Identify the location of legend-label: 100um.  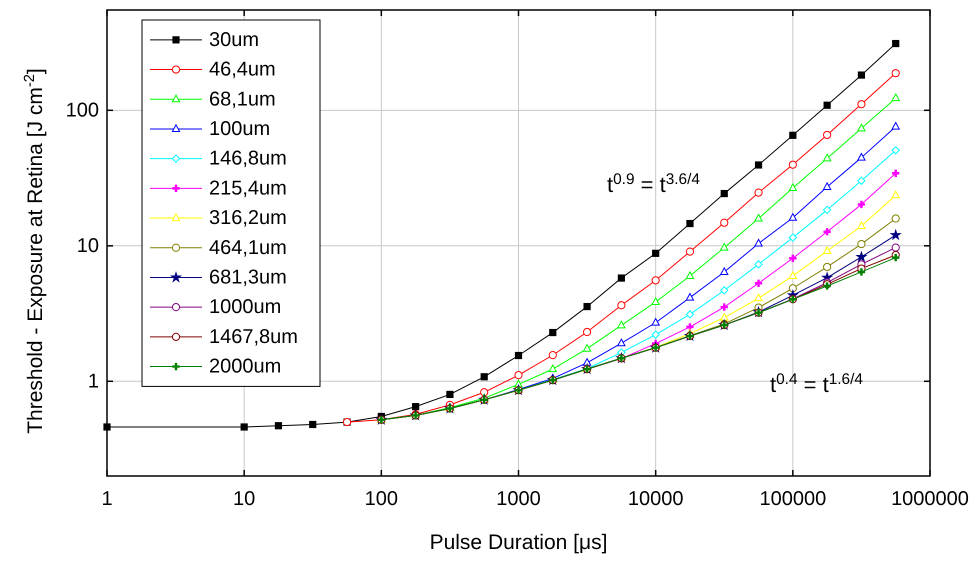
(239, 129).